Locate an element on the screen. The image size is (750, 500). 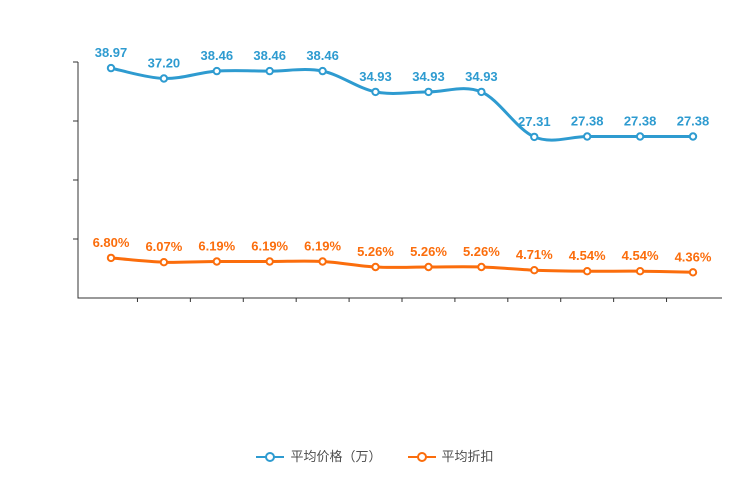
legend-item-average-discount: 平均折扣 is located at coordinates (450, 457).